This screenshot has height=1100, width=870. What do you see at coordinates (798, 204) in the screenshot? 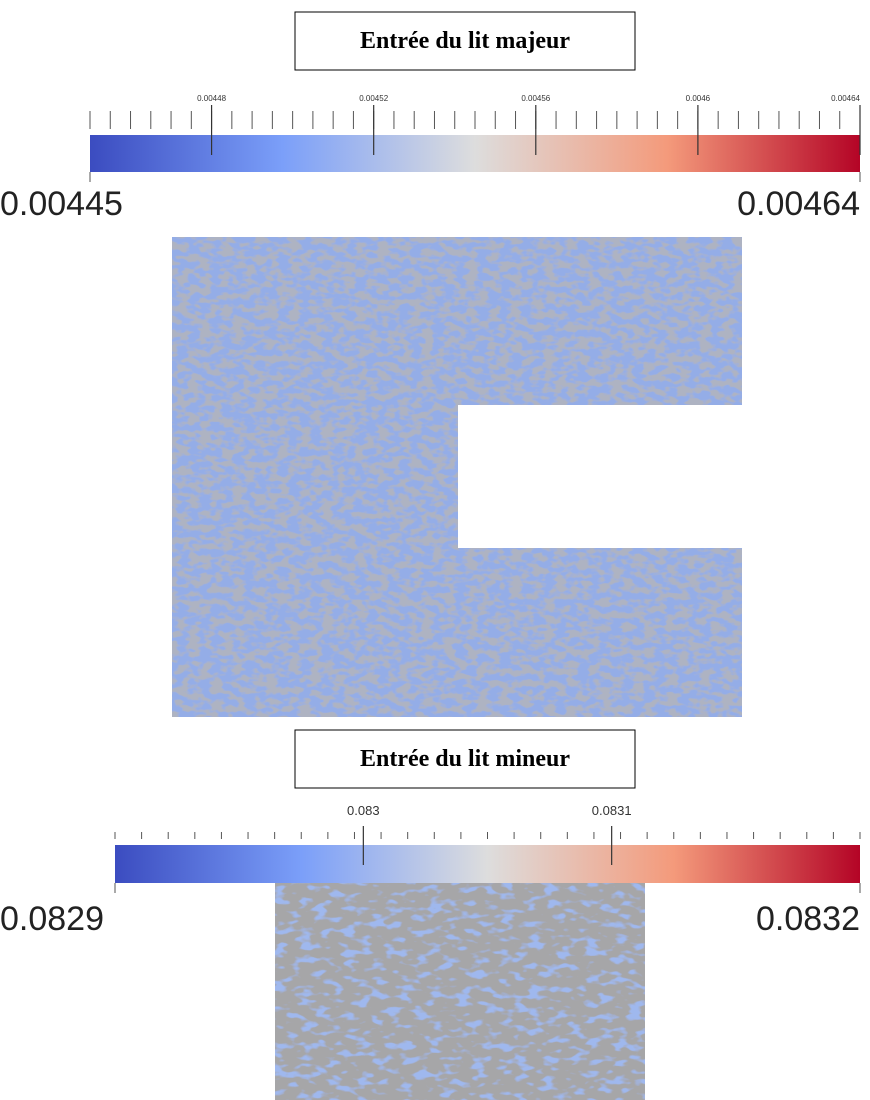
I see `colorbar-max: 0.00464` at bounding box center [798, 204].